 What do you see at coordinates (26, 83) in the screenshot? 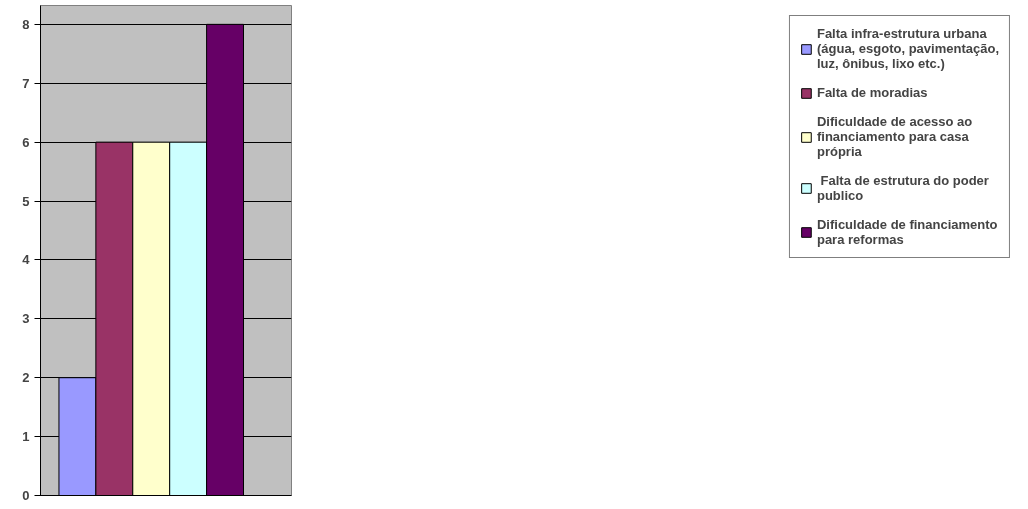
I see `y-tick-label: 7` at bounding box center [26, 83].